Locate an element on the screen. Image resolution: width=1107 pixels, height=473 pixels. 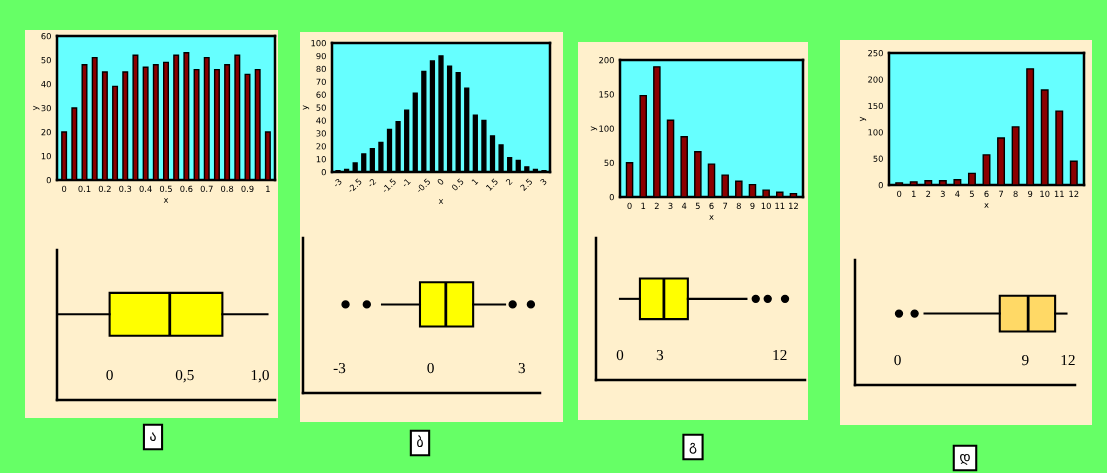
y-tick-label: 90 is located at coordinates (321, 56).